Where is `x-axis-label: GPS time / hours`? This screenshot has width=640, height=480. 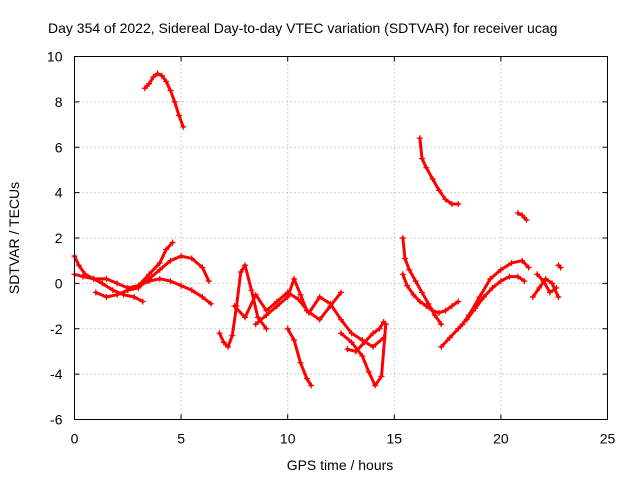
x-axis-label: GPS time / hours is located at coordinates (340, 465).